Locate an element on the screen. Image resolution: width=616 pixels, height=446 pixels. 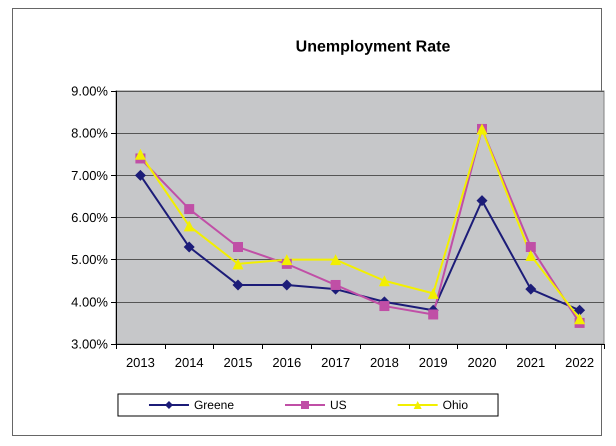
x-tick-label: 2013 is located at coordinates (140, 362).